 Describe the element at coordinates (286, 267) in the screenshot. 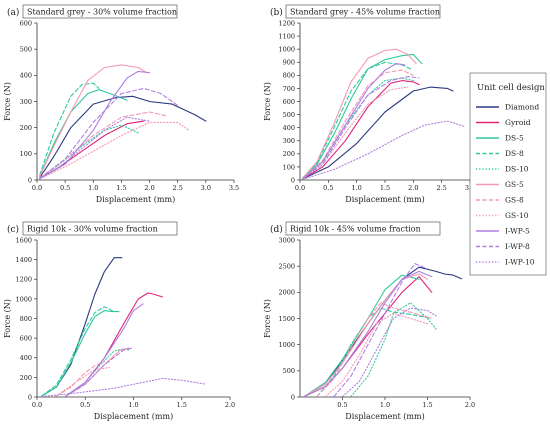

I see `y-tick-label: 2500` at that location.